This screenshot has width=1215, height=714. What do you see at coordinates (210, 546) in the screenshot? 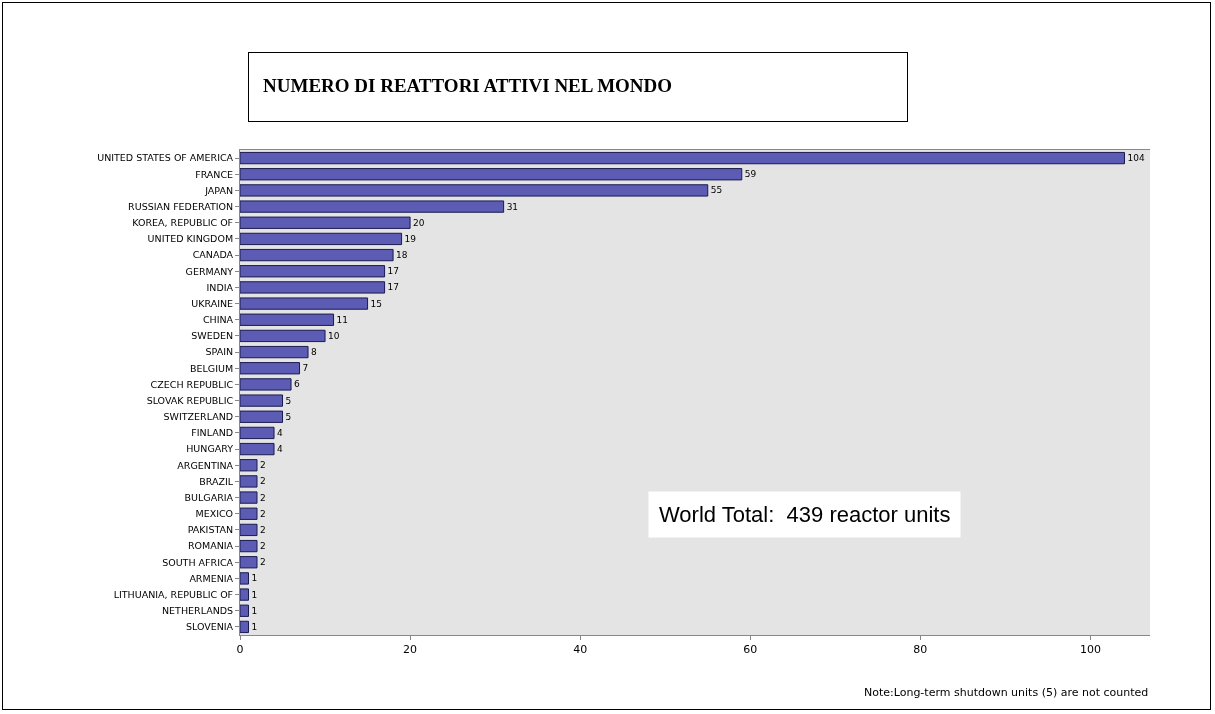
I see `y-tick-label: ROMANIA` at bounding box center [210, 546].